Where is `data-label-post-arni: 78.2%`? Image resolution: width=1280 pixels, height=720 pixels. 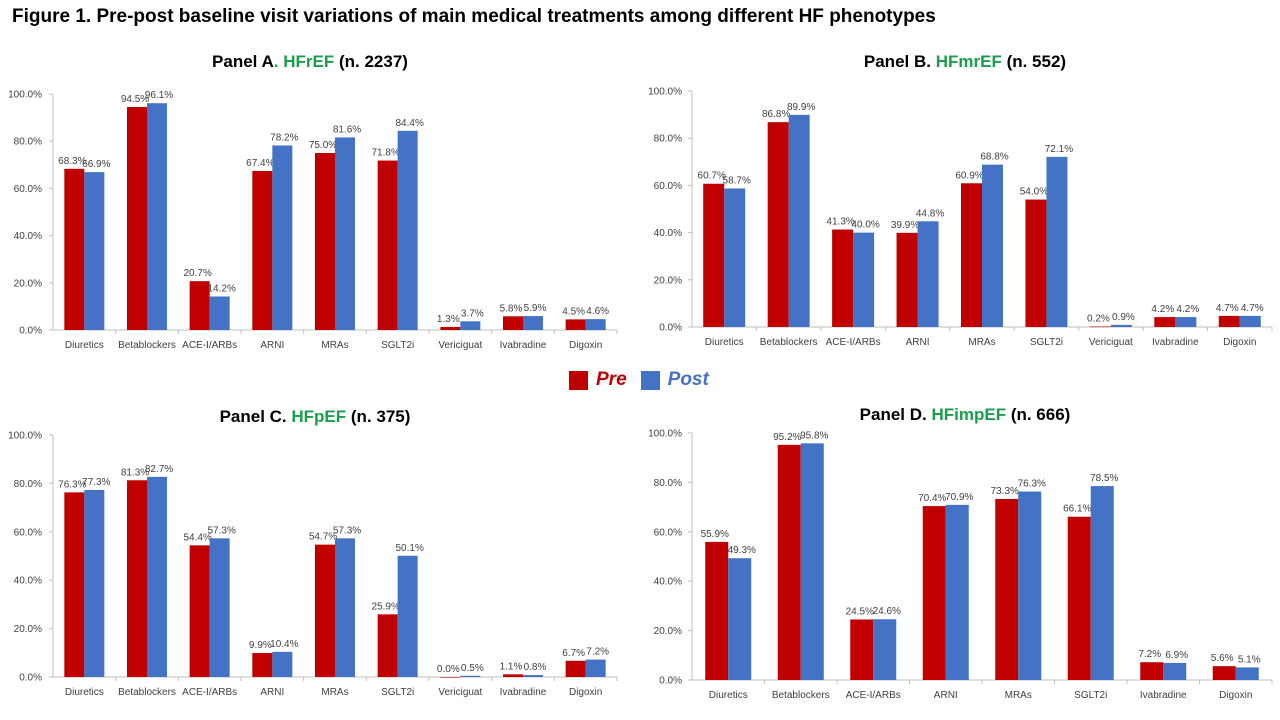
data-label-post-arni: 78.2% is located at coordinates (284, 137).